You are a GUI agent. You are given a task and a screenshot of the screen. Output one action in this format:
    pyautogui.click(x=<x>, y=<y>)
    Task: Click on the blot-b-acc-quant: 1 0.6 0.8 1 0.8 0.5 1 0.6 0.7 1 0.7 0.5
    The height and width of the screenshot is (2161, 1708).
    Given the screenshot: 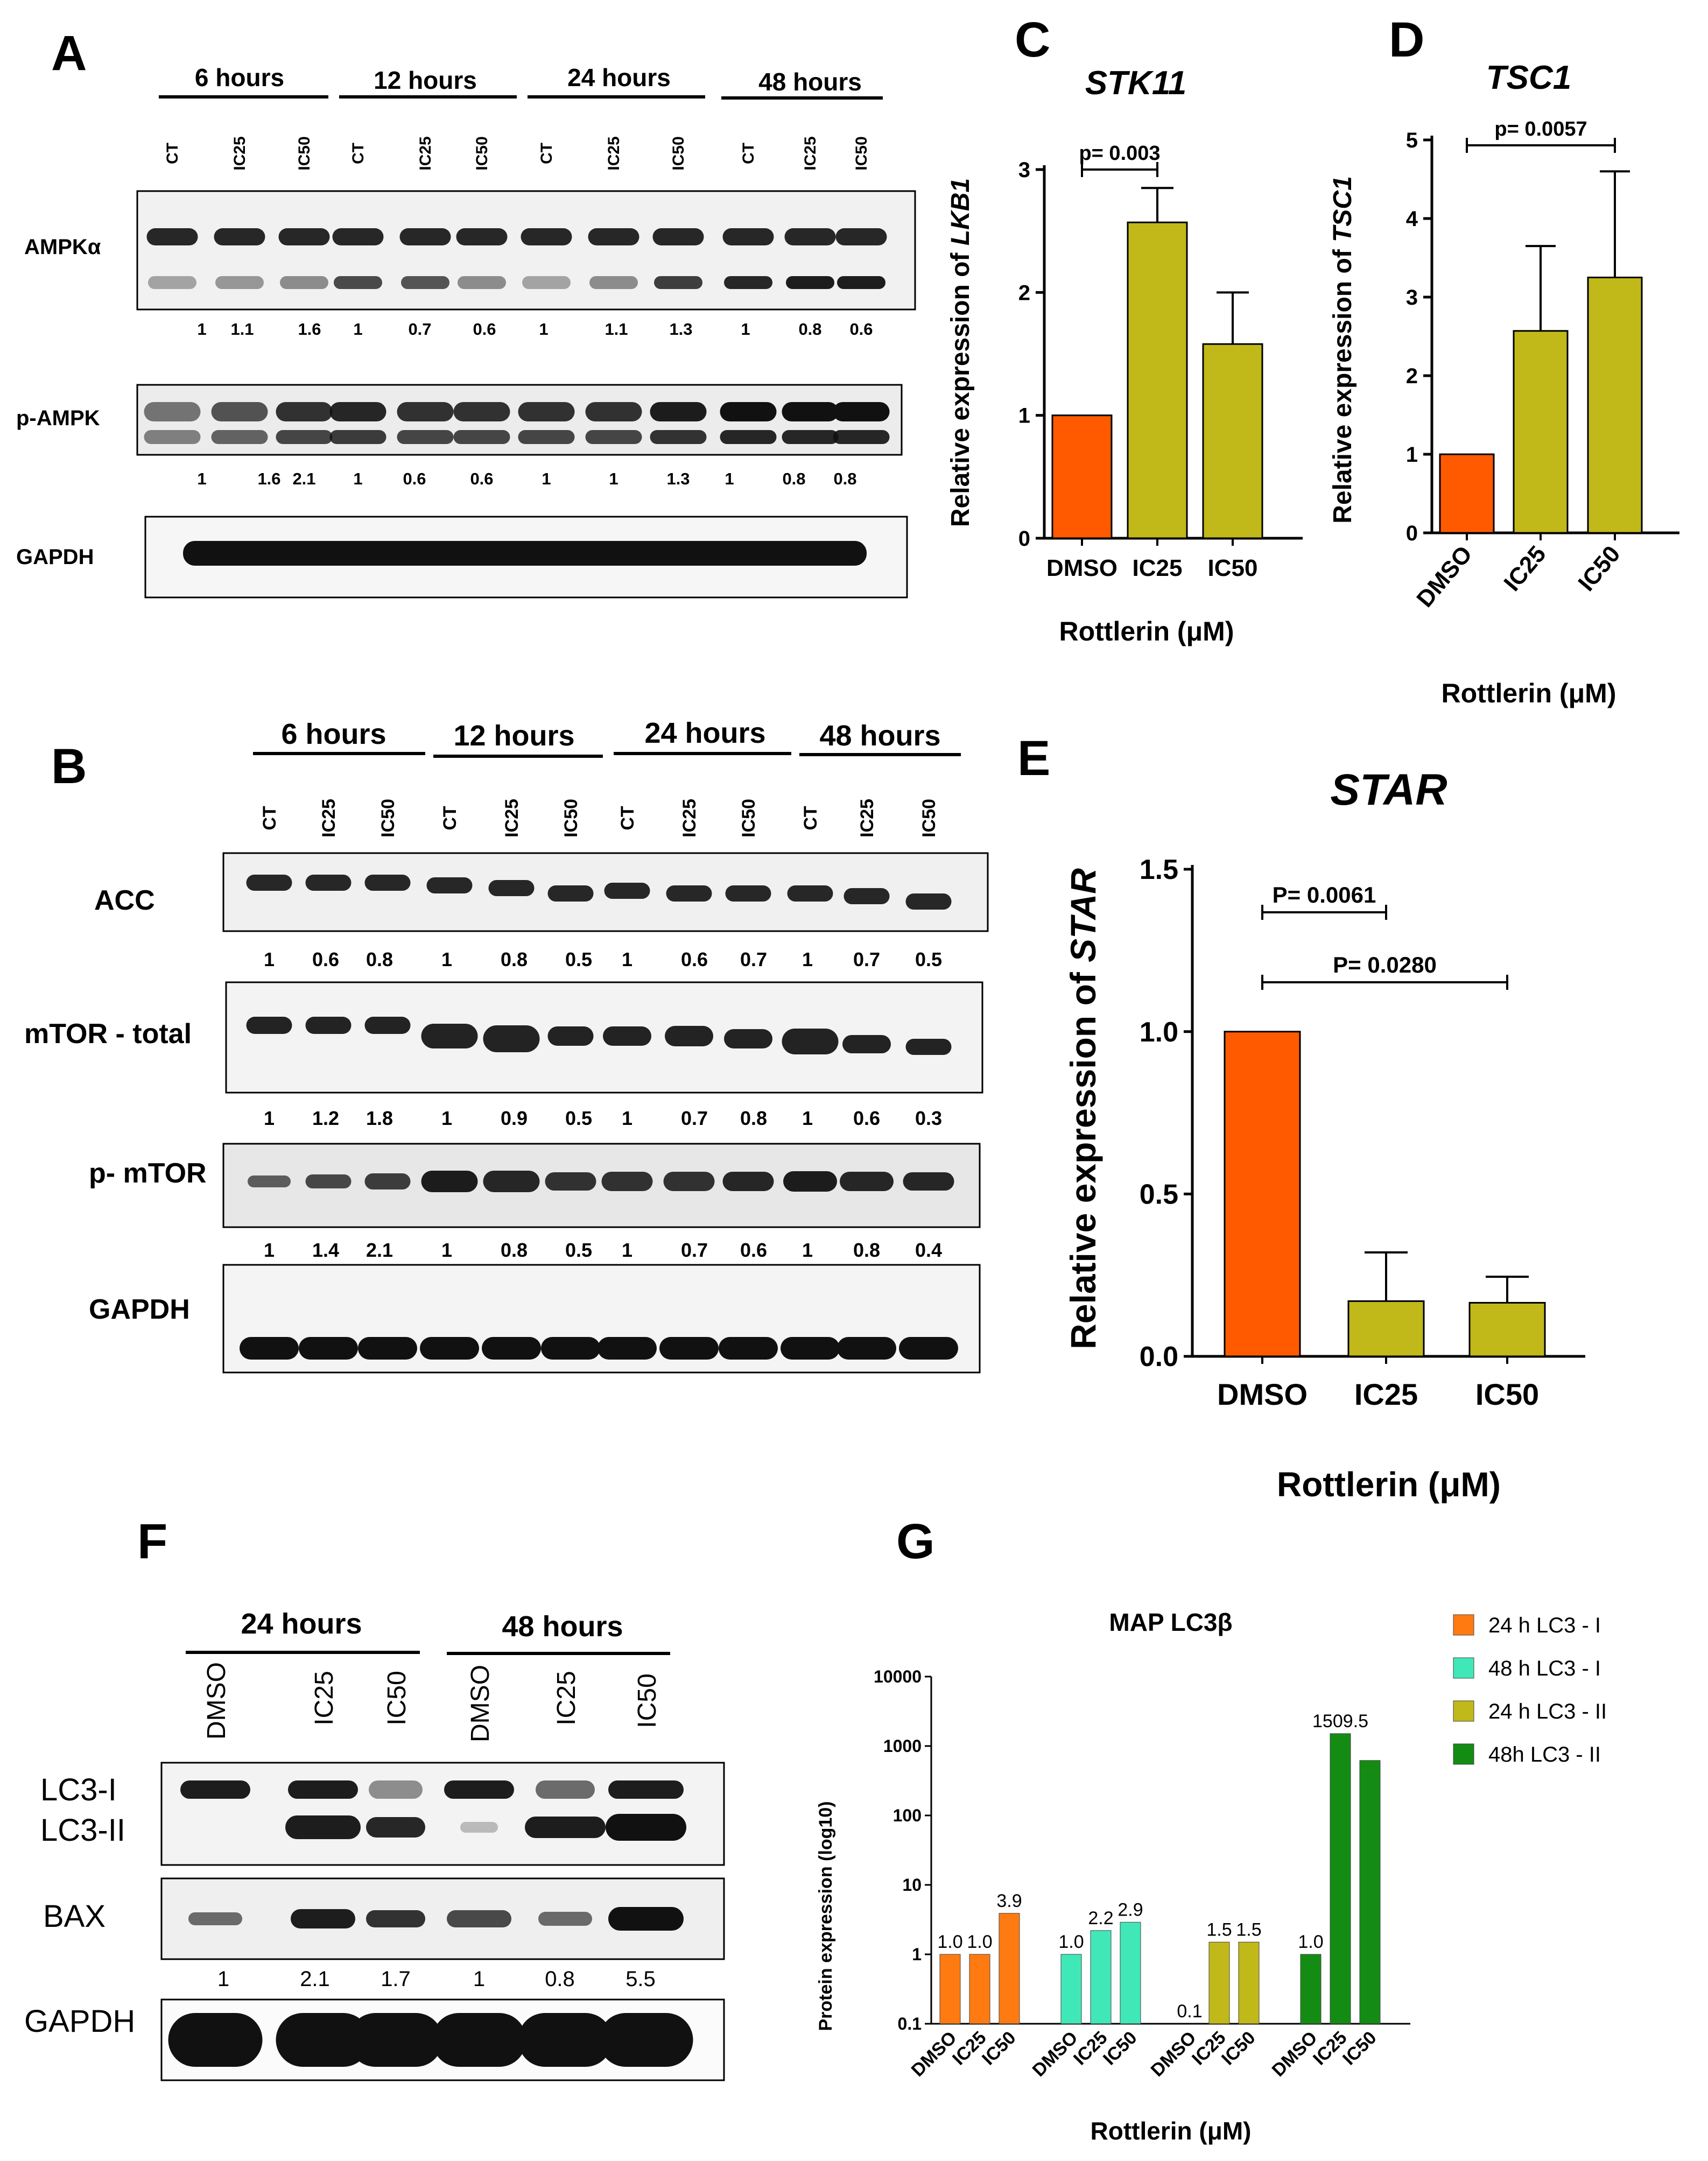 What is the action you would take?
    pyautogui.click(x=603, y=959)
    